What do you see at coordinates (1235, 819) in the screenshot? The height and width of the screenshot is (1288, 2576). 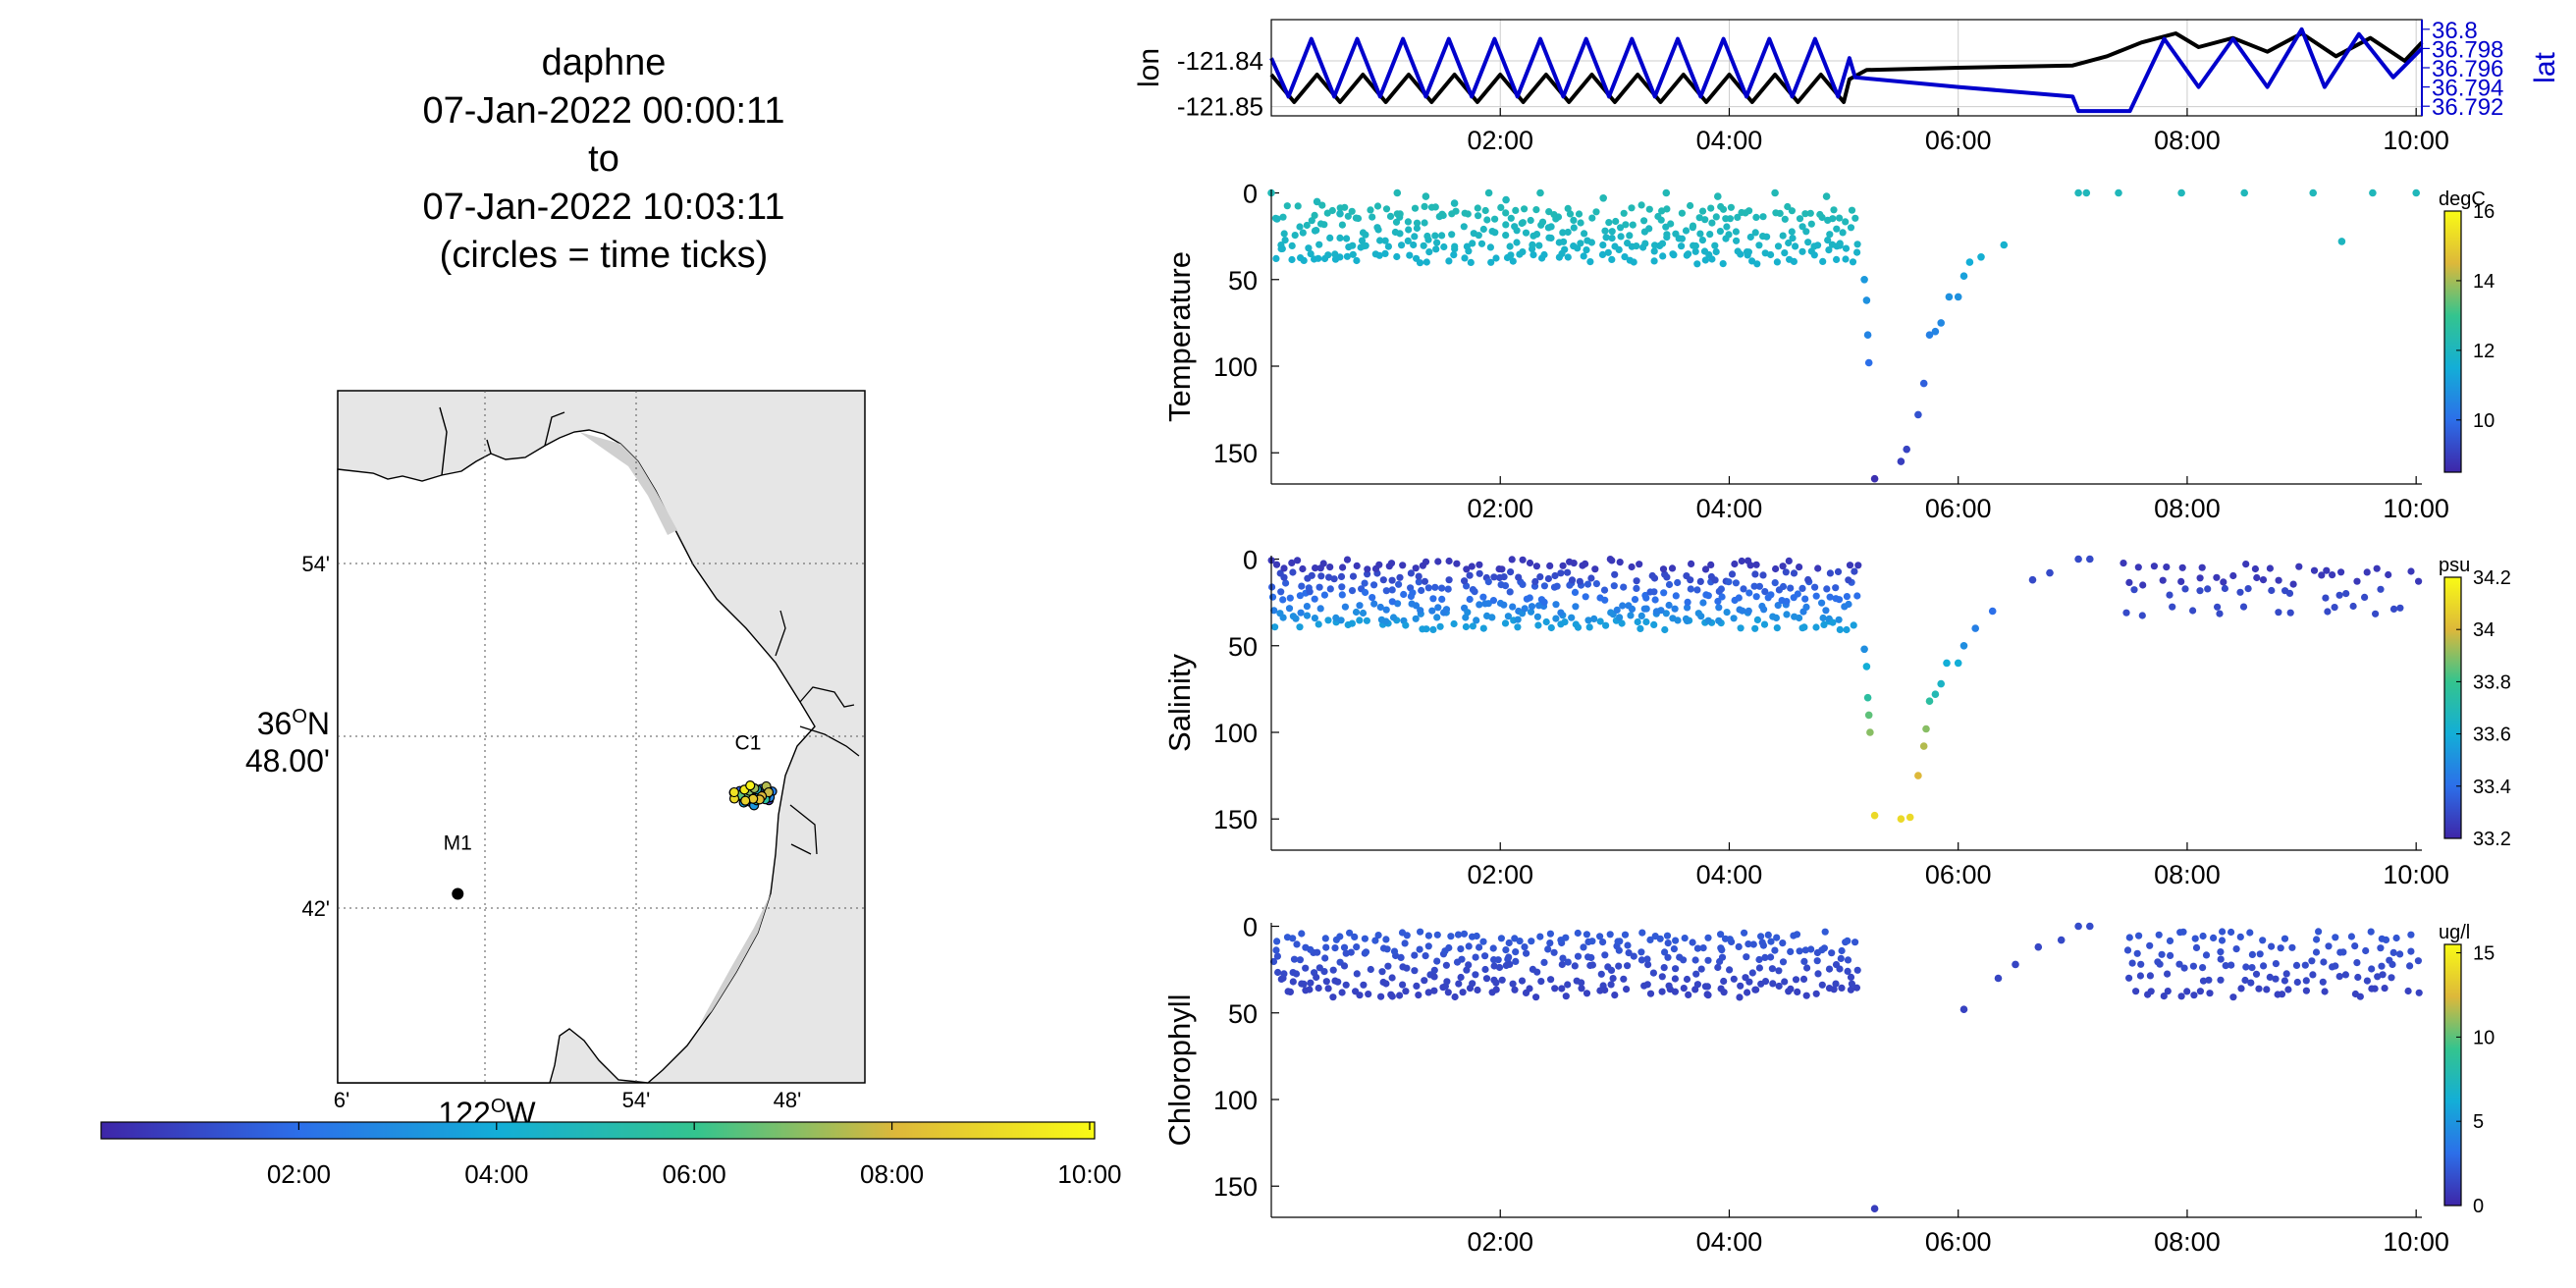 I see `y-tick-label: 150` at bounding box center [1235, 819].